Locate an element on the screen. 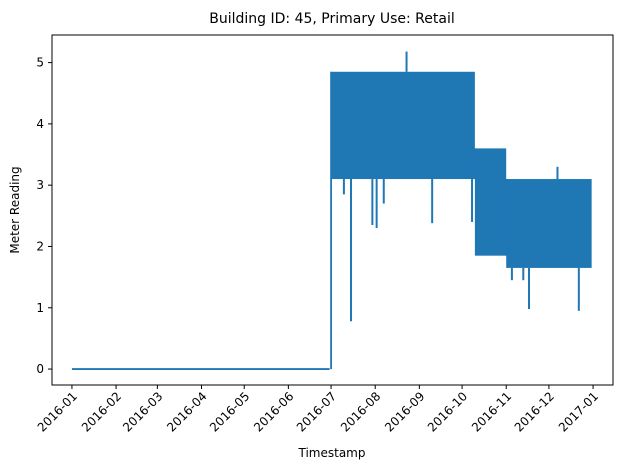 The width and height of the screenshot is (626, 474). y-tick-label: 5 is located at coordinates (40, 63).